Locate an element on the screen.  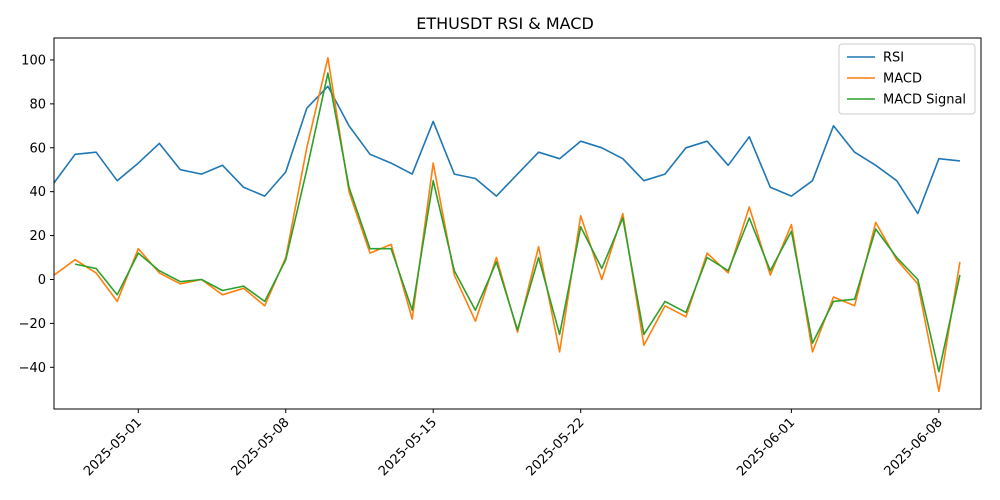
chart-title: ETHUSDT RSI & MACD is located at coordinates (505, 23).